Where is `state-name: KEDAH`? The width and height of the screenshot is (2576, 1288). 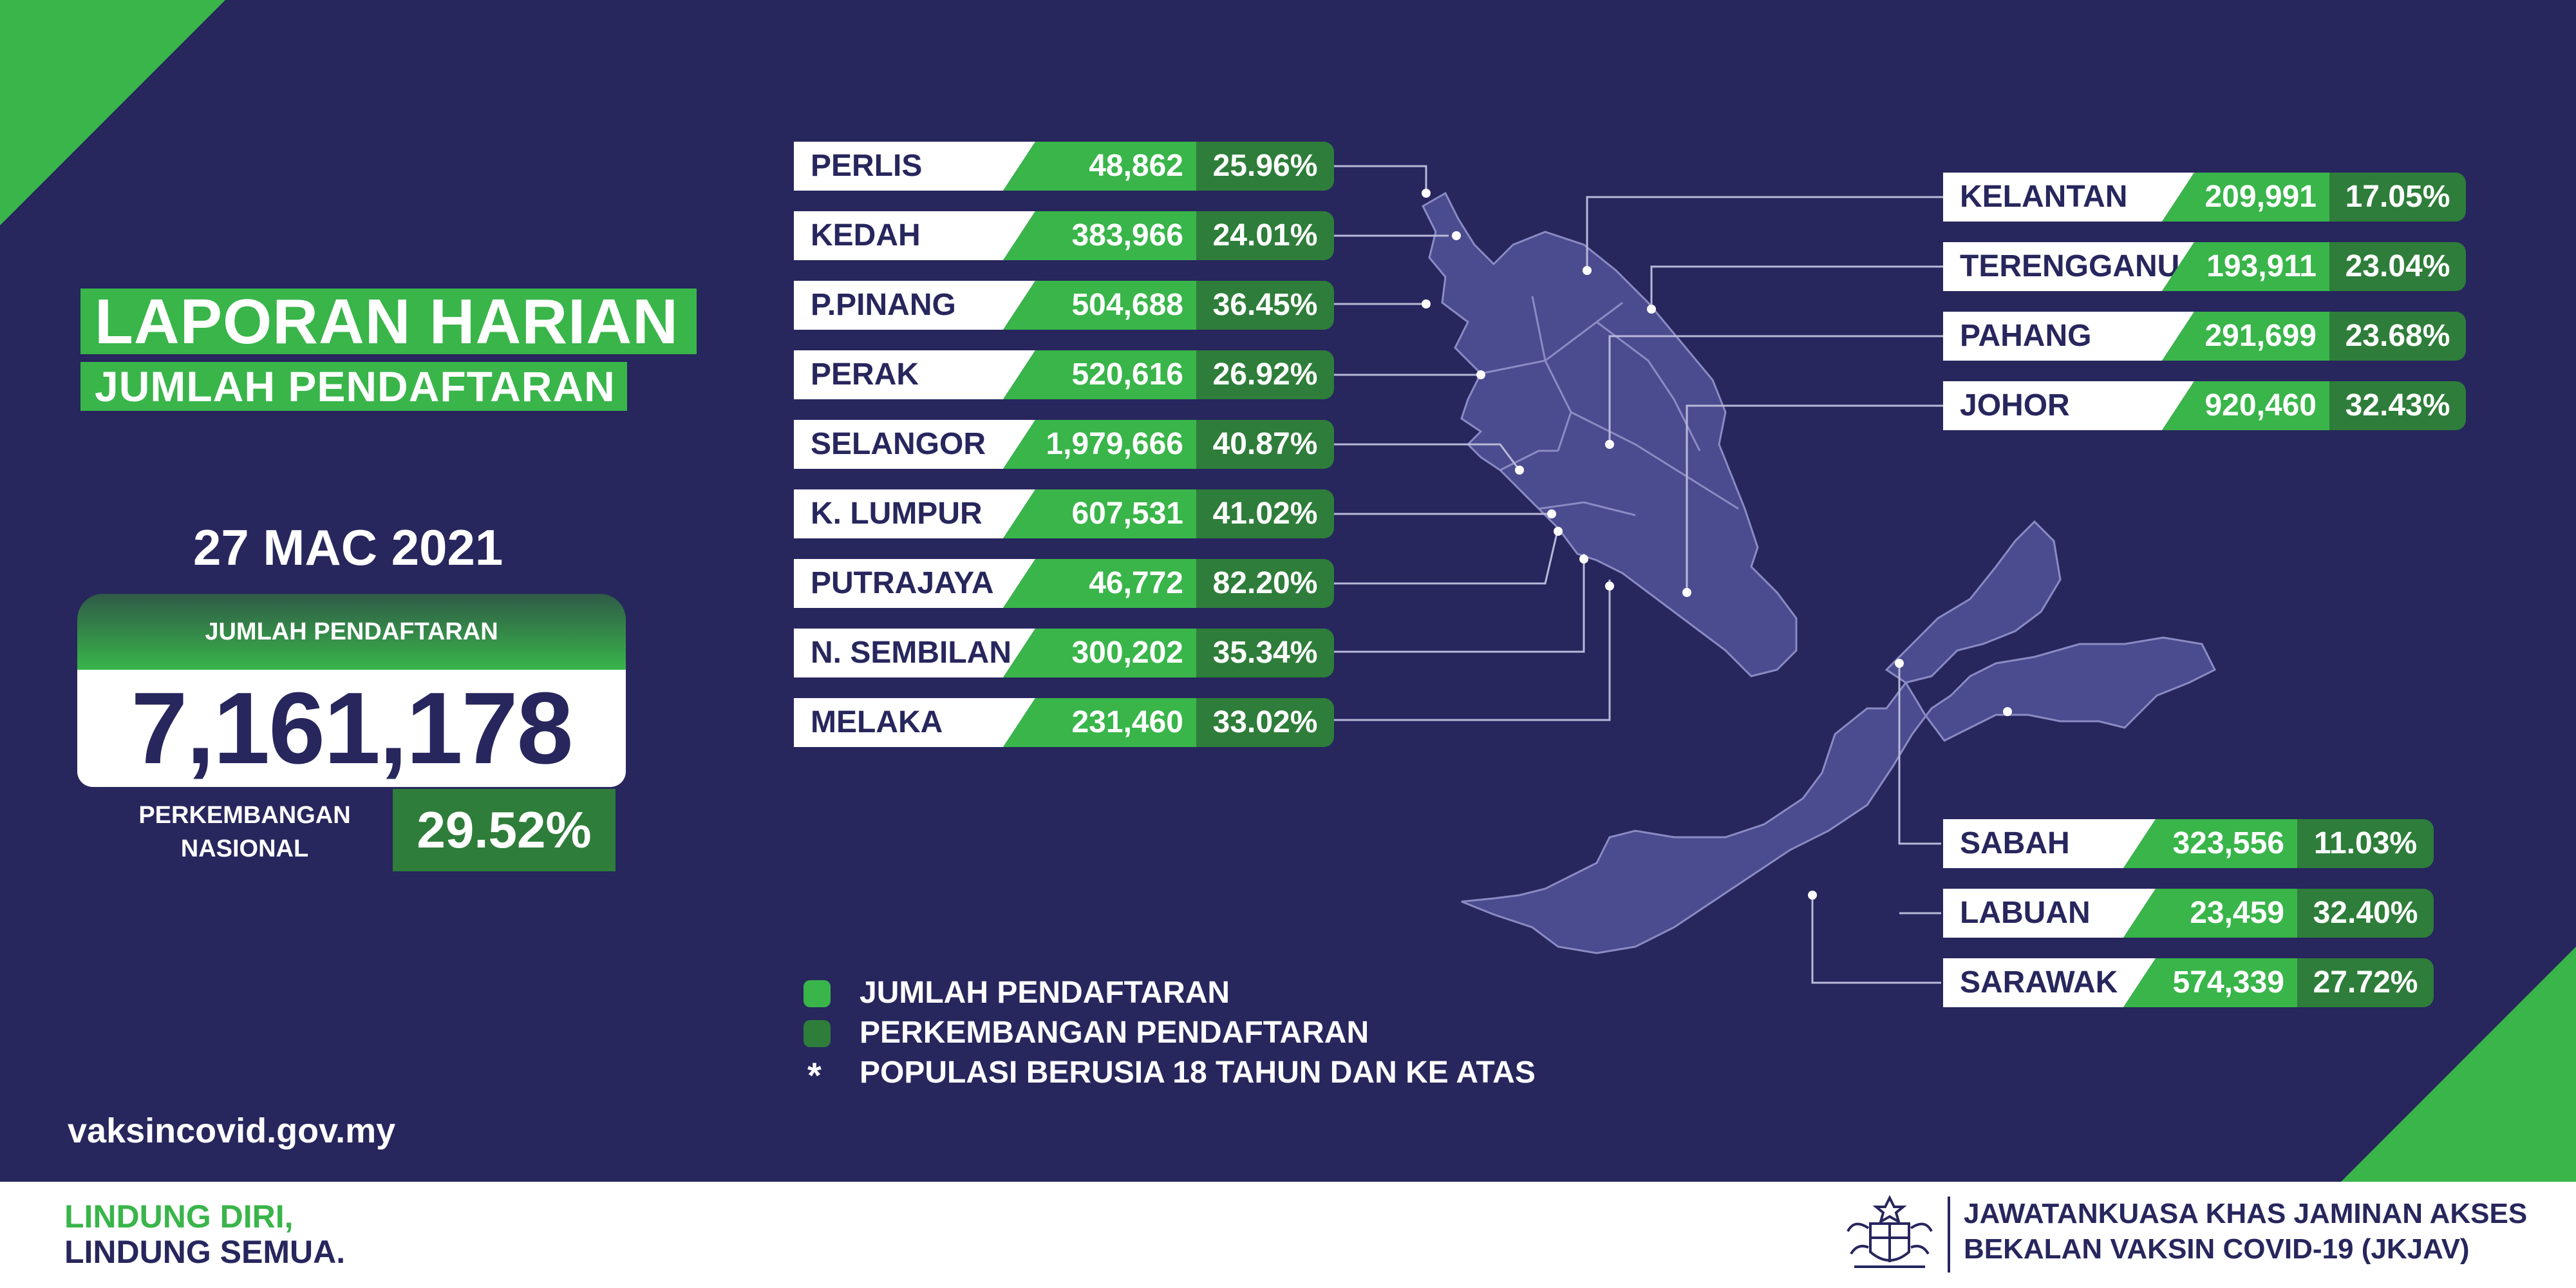
state-name: KEDAH is located at coordinates (914, 235).